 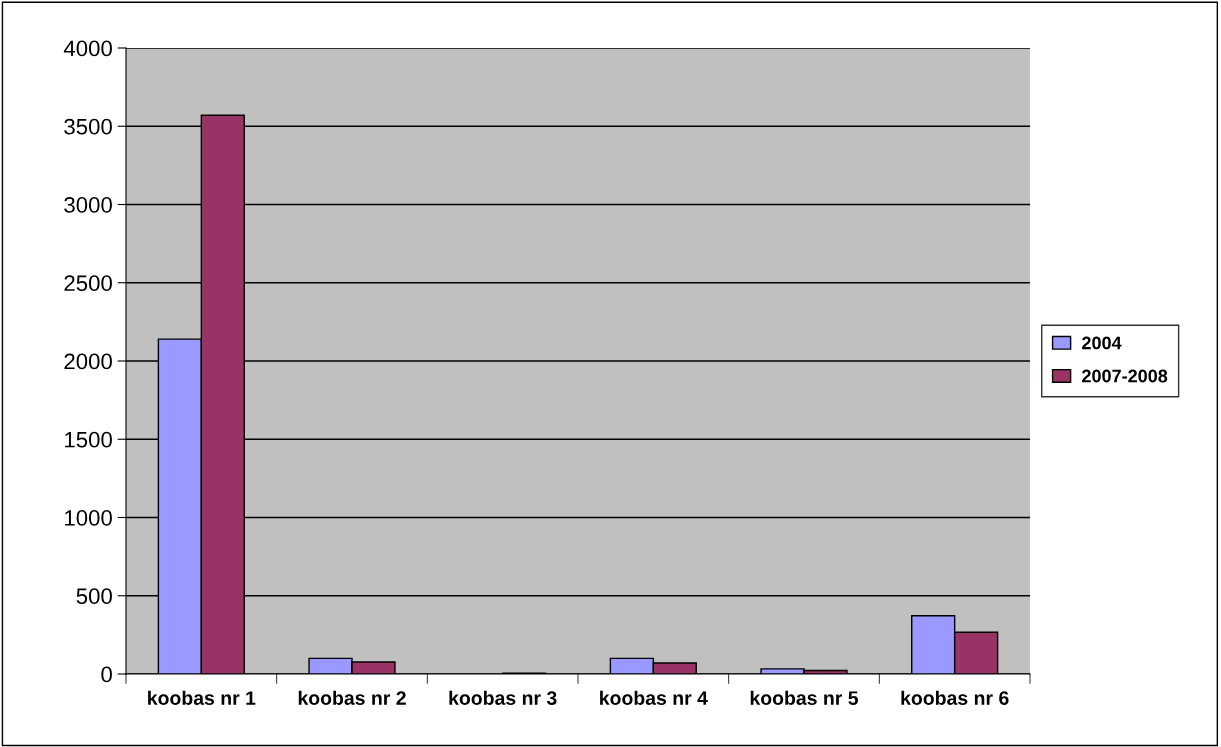 I want to click on x-tick-label: koobas nr 6, so click(x=955, y=697).